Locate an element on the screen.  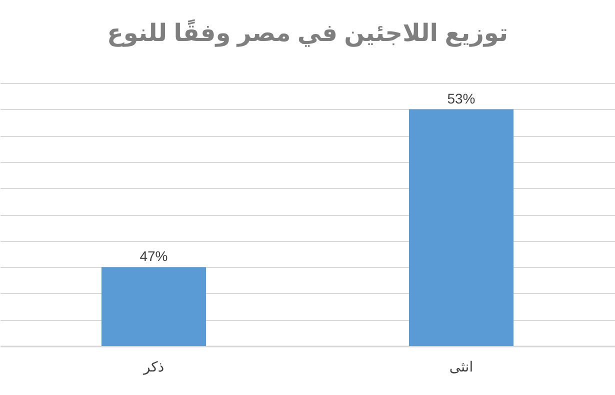
x-tick-label: انثى is located at coordinates (461, 366).